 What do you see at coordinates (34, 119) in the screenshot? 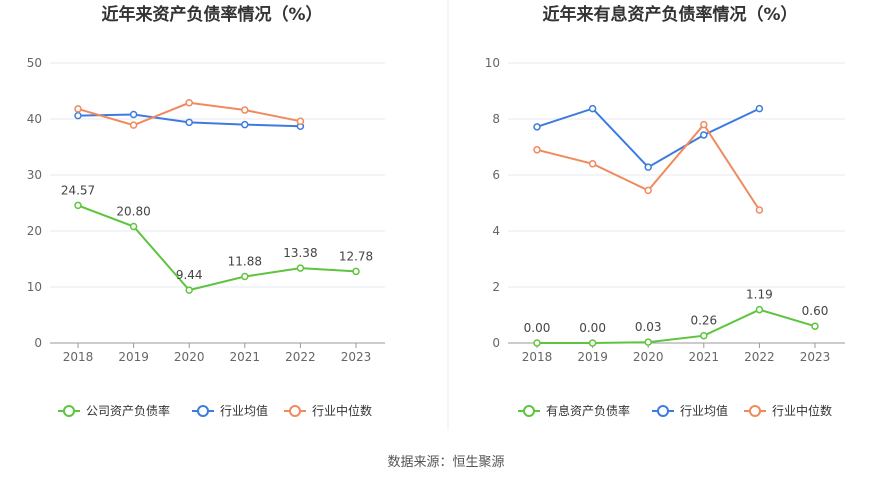
I see `y-tick-label: 40` at bounding box center [34, 119].